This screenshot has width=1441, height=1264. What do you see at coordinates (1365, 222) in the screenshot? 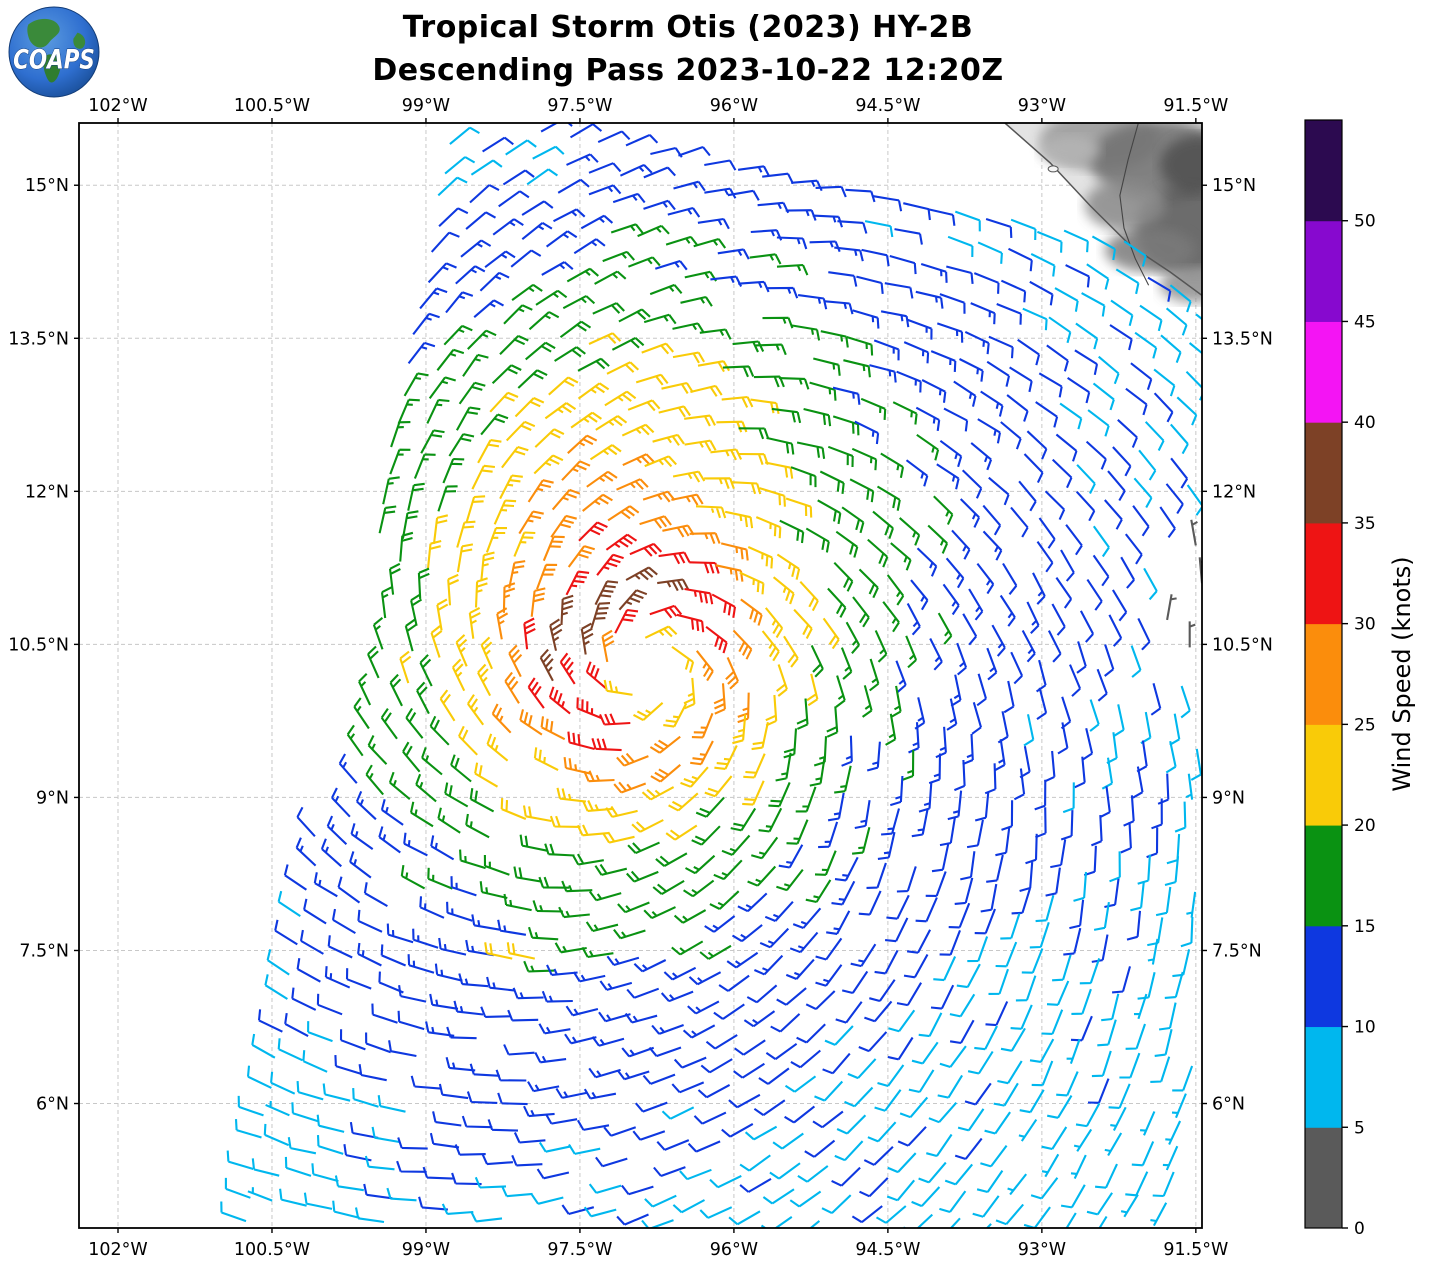
I see `colorbar-tick-label: 50` at bounding box center [1365, 222].